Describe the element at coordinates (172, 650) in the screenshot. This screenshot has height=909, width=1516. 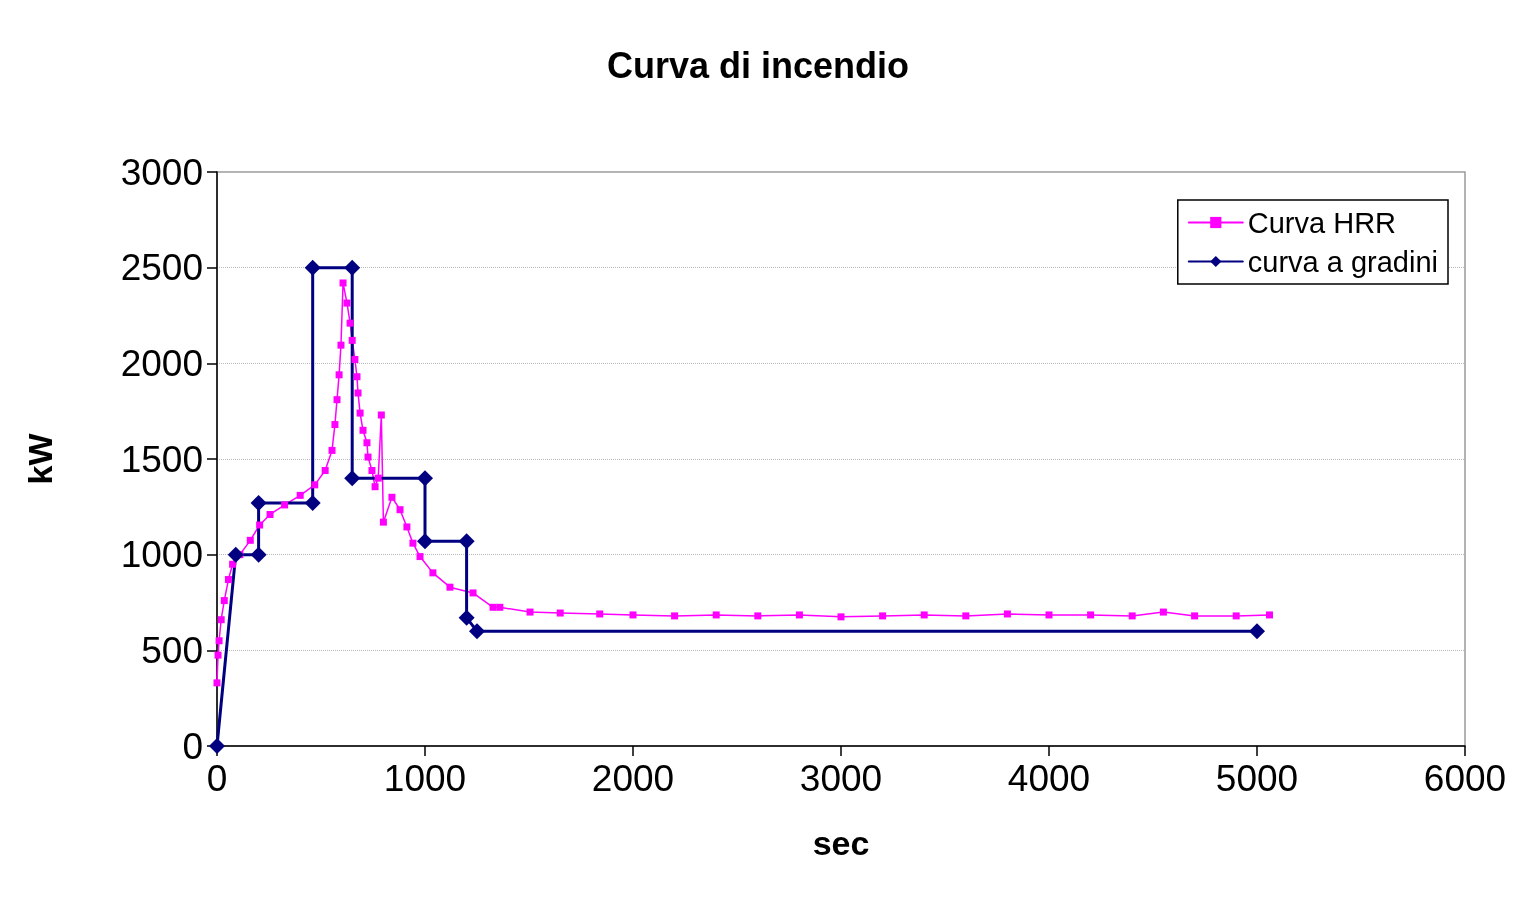
I see `y-tick-label: 500` at that location.